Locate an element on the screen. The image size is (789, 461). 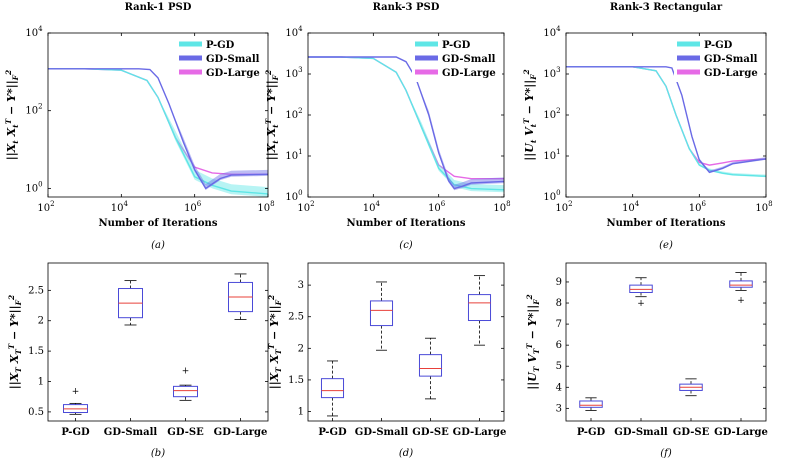
y-axis-label-text: ||XT XTT − Y*||F2​ is located at coordinates (275, 342).